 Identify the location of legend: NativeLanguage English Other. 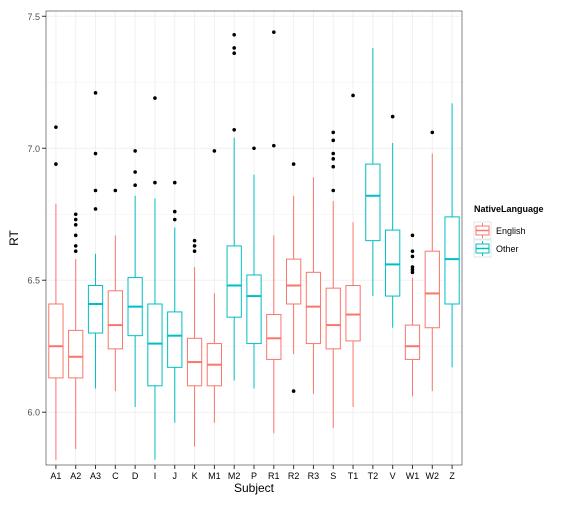
(508, 231).